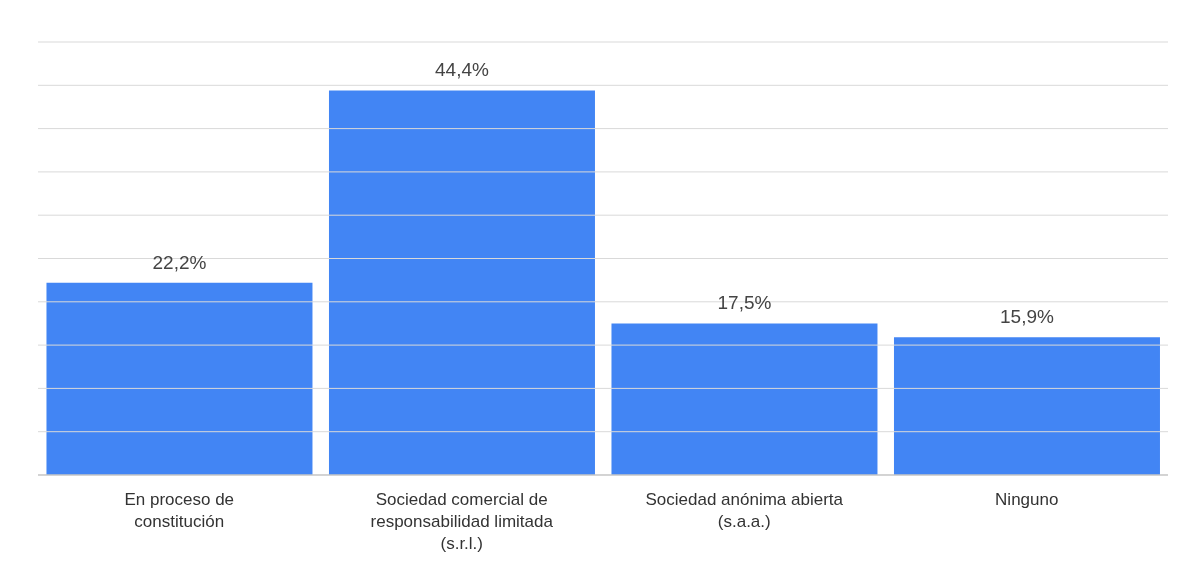 The image size is (1184, 577). What do you see at coordinates (1027, 499) in the screenshot?
I see `x-tick-label: Ninguno` at bounding box center [1027, 499].